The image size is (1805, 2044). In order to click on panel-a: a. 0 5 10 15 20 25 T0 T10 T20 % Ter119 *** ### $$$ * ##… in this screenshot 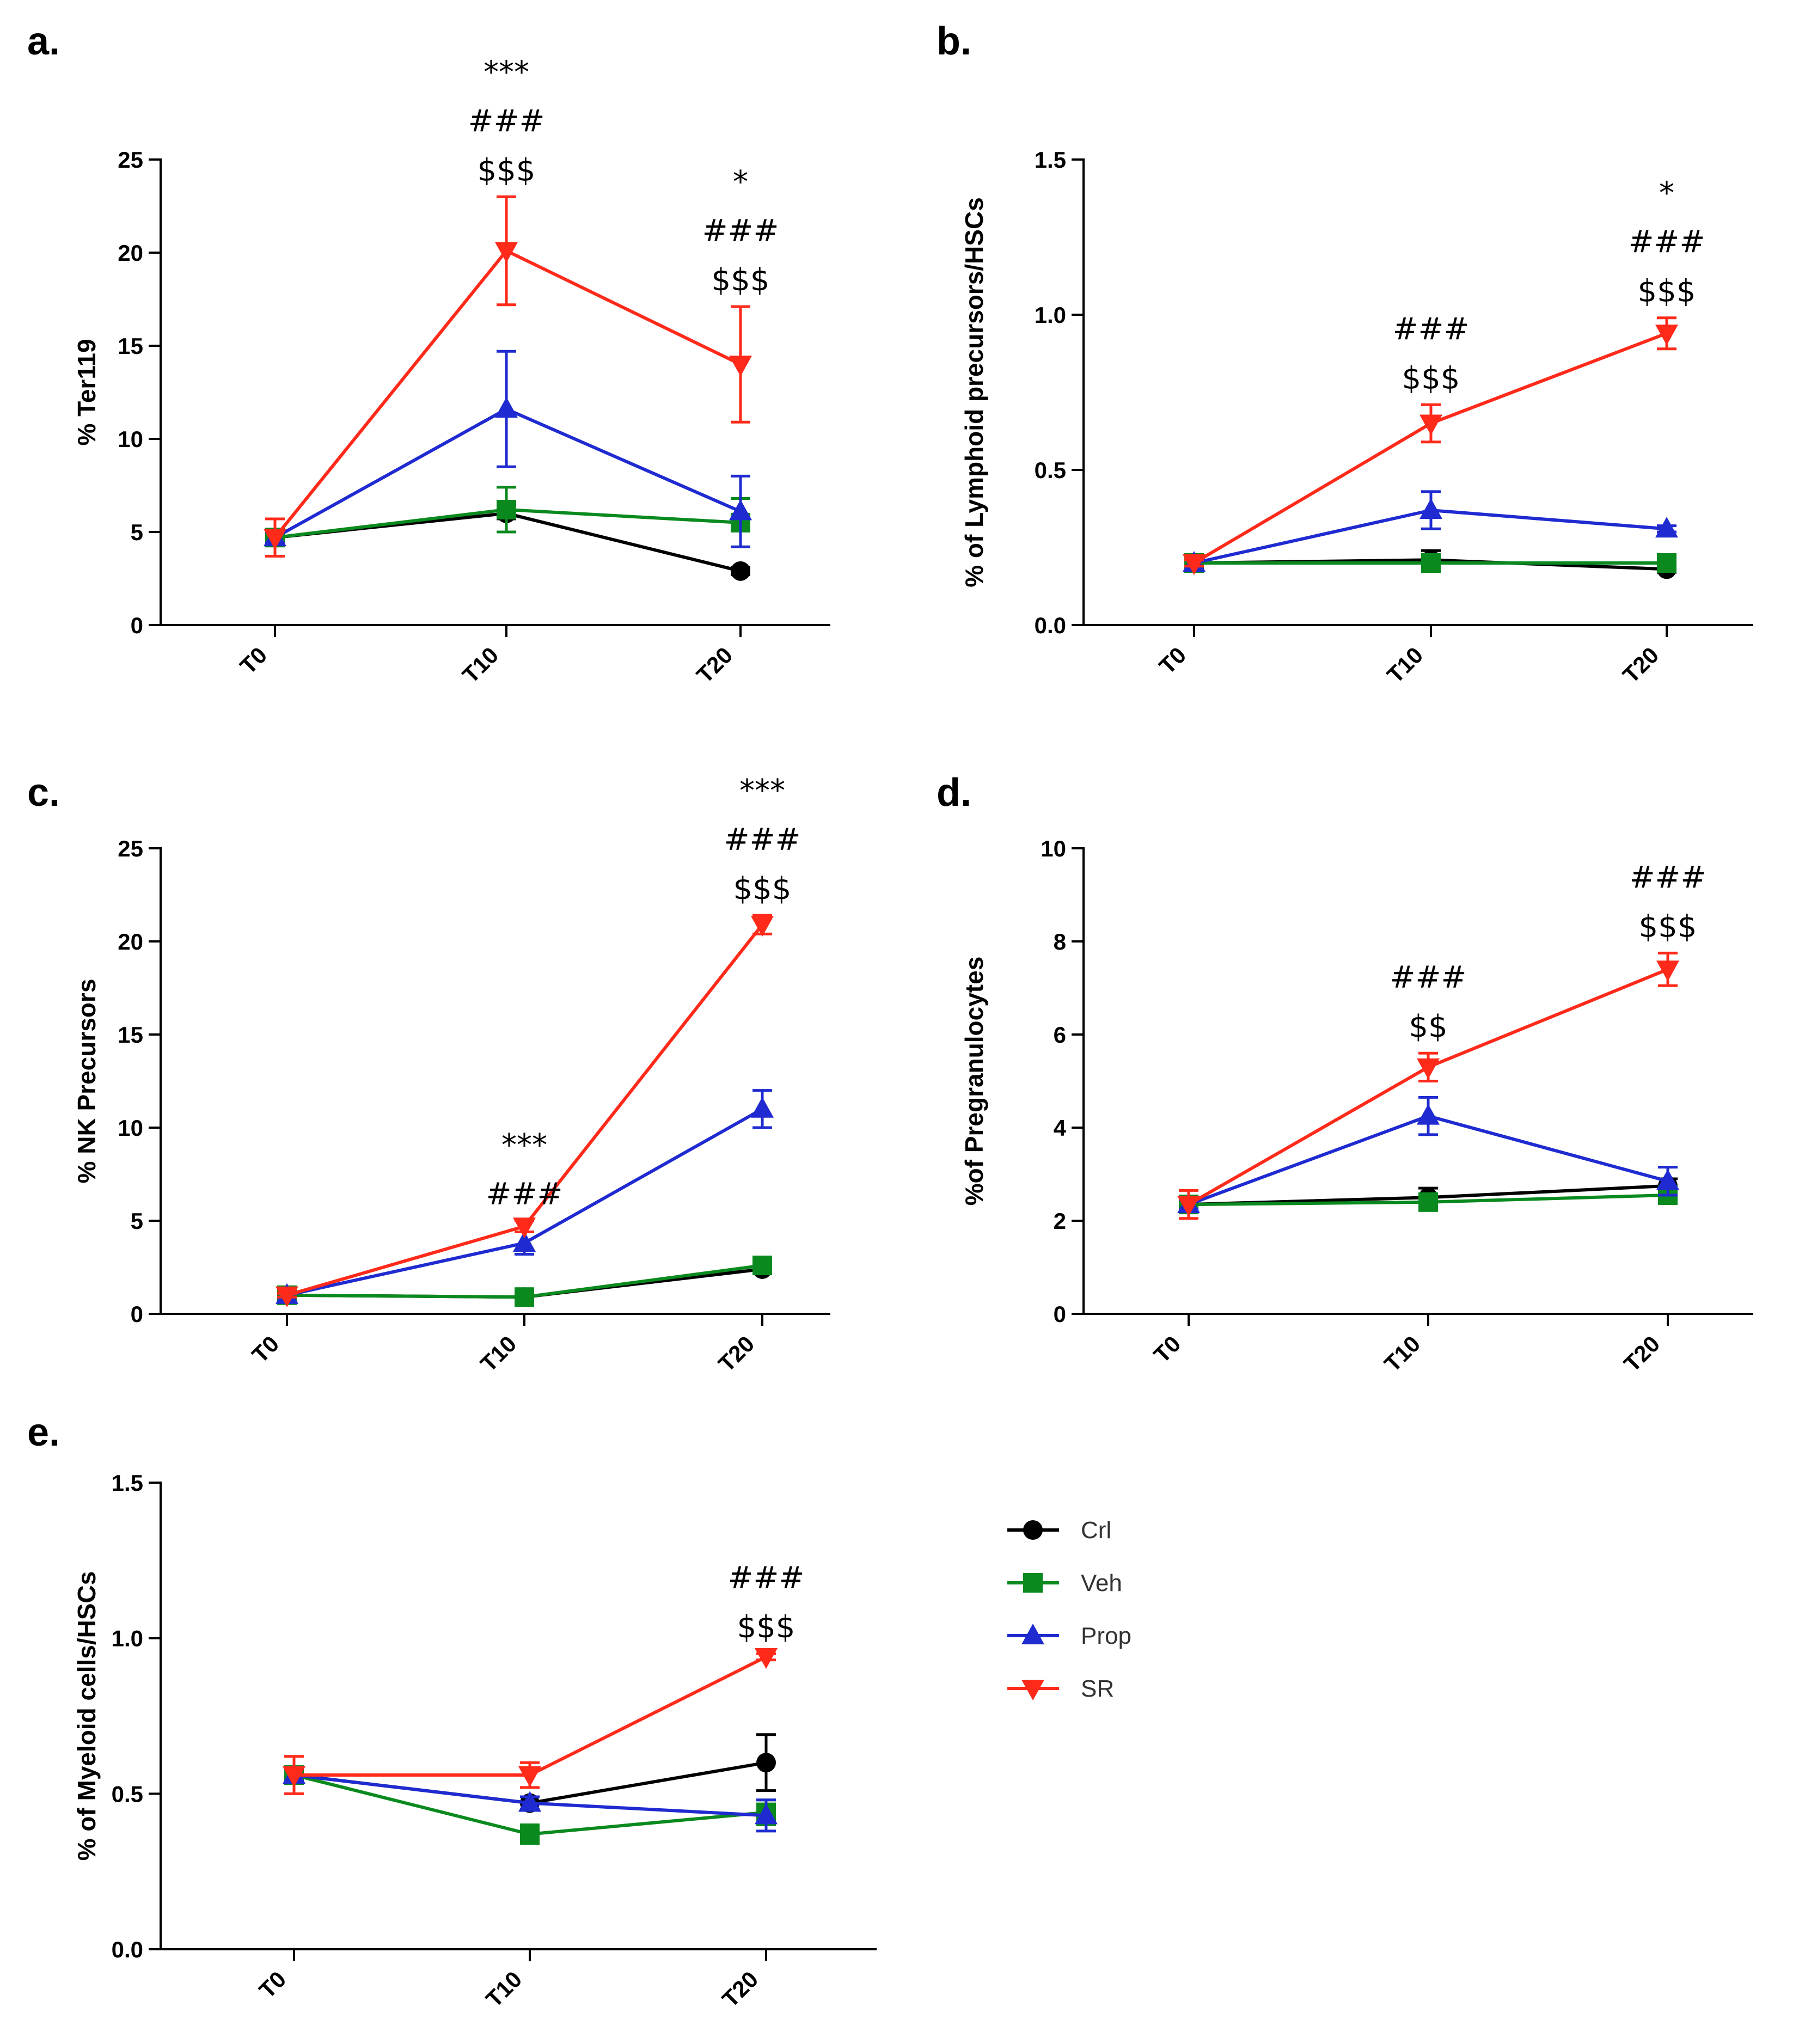, I will do `click(428, 354)`.